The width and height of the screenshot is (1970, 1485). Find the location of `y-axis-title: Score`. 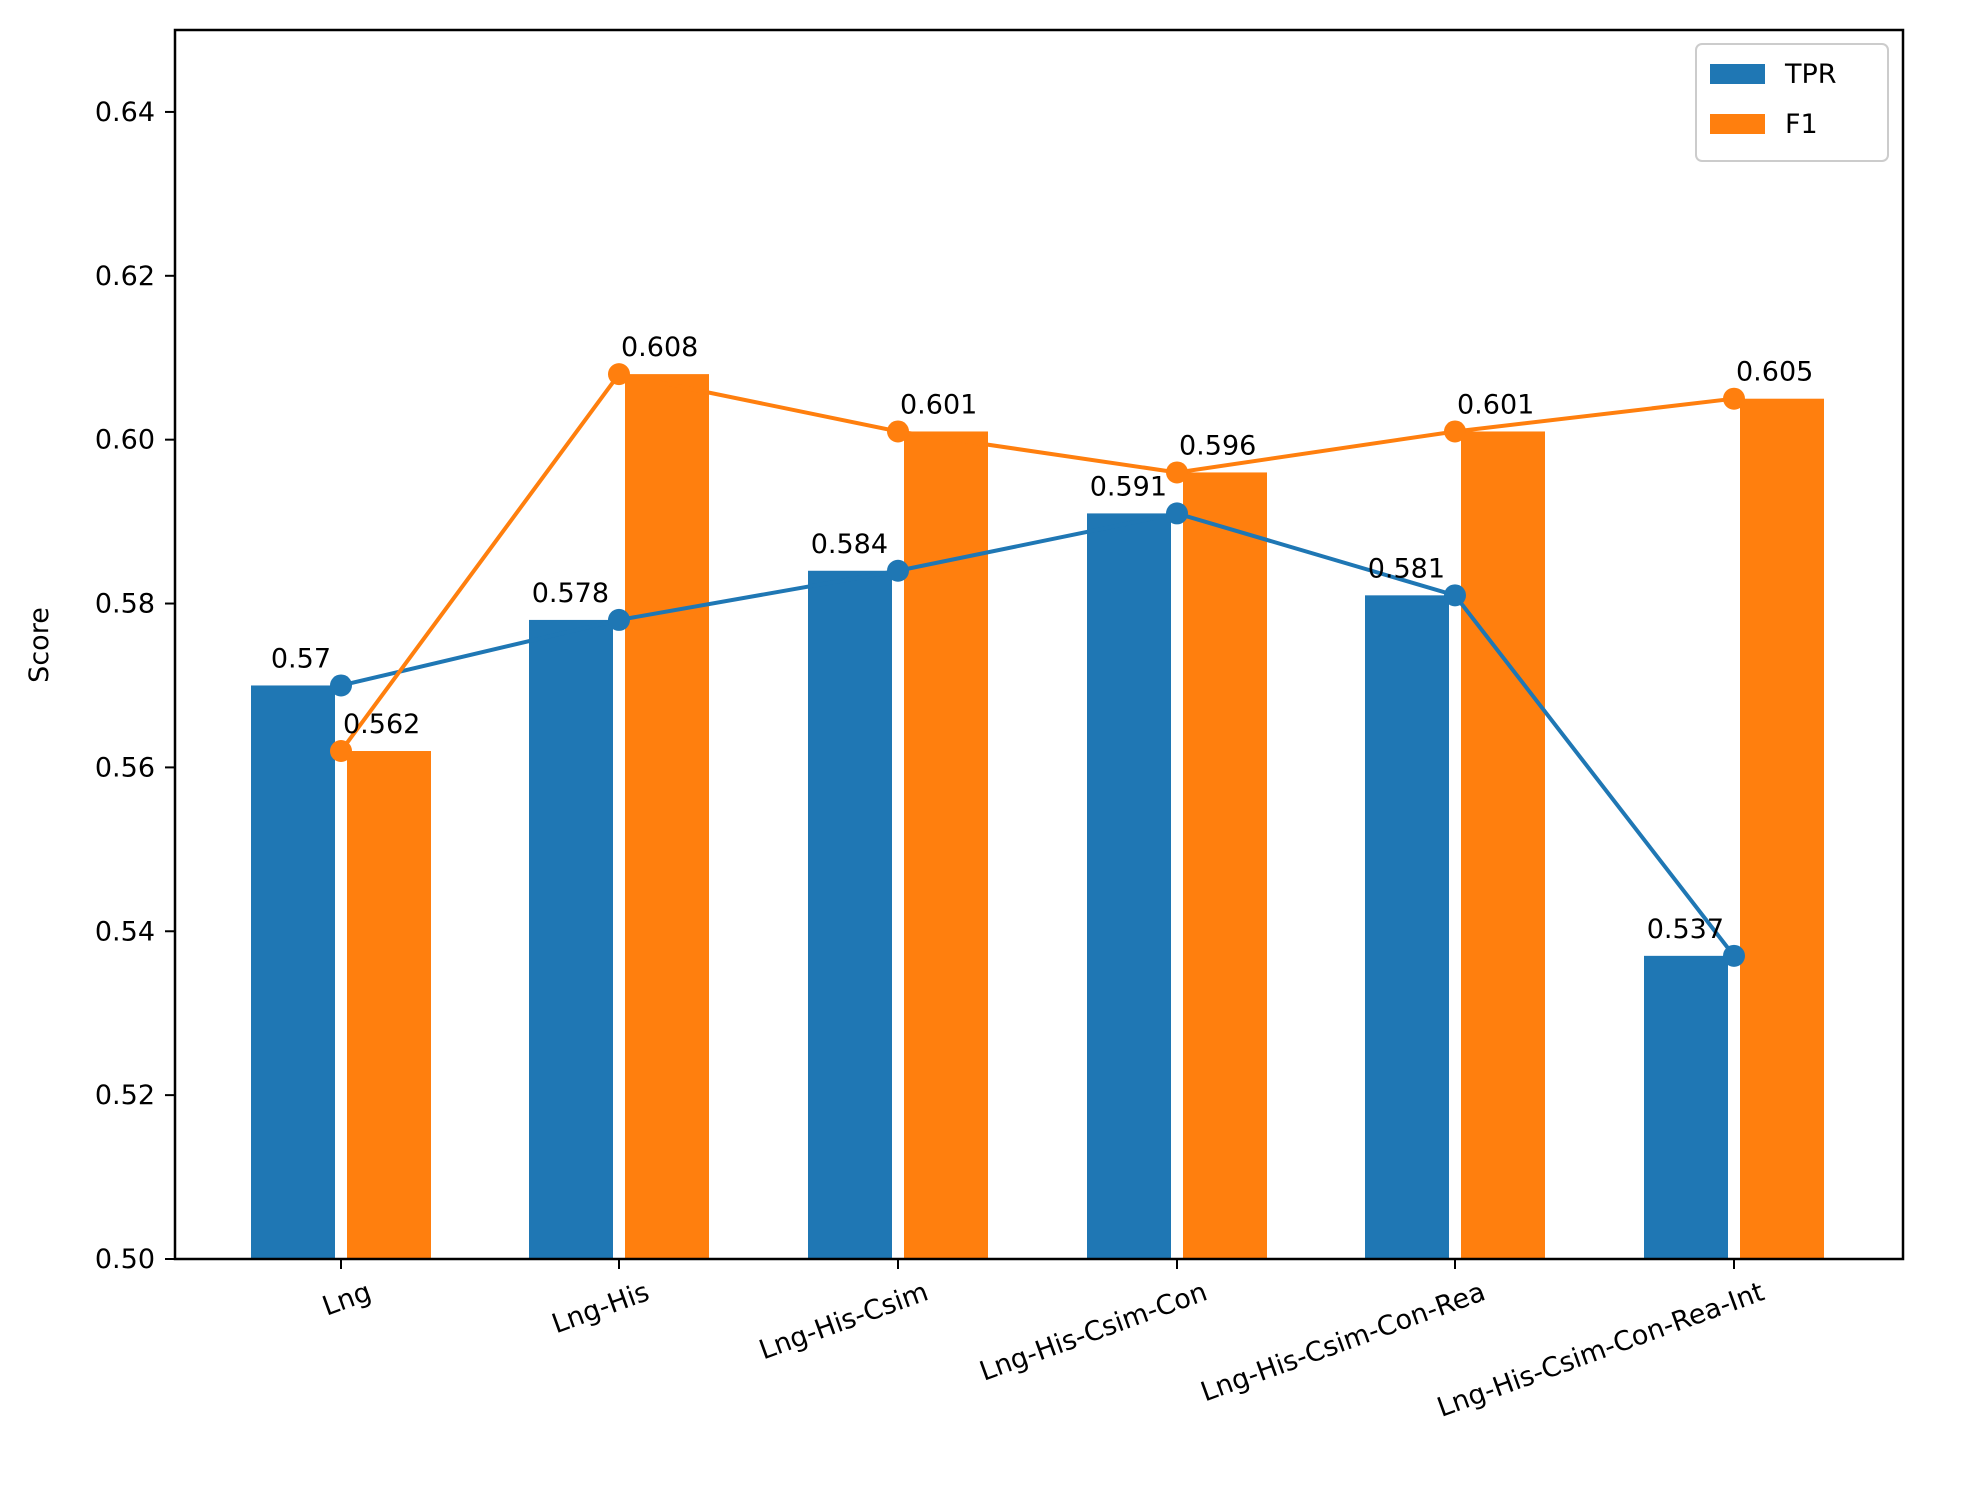

y-axis-title: Score is located at coordinates (39, 645).